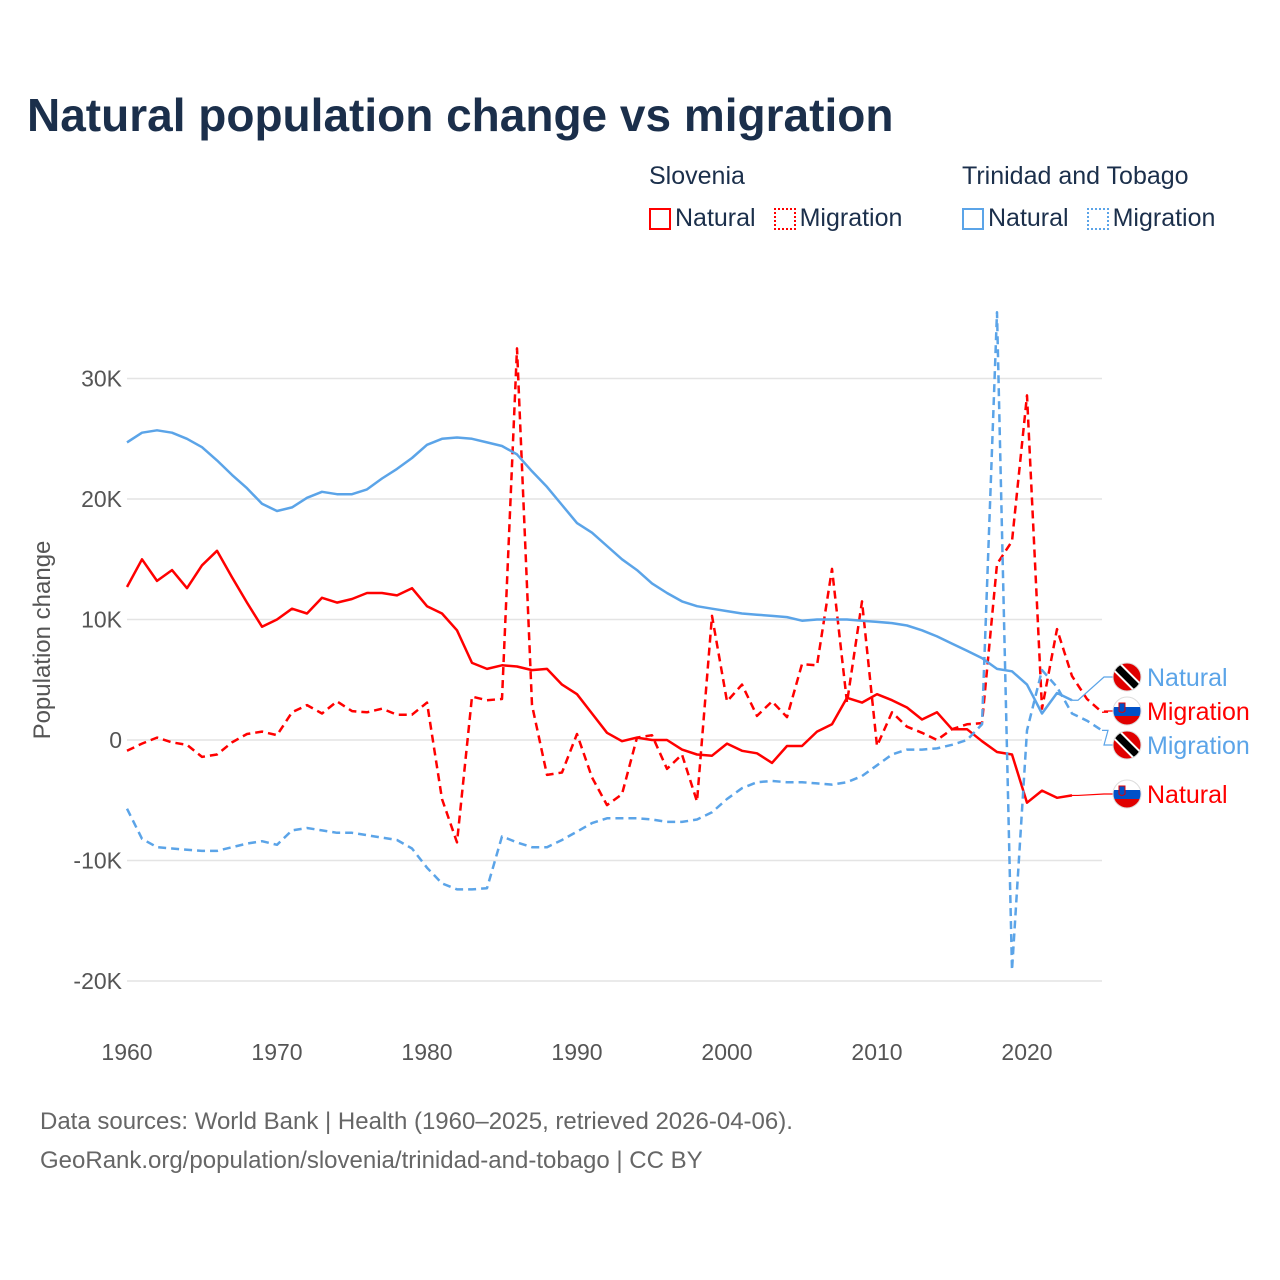  Describe the element at coordinates (126, 1052) in the screenshot. I see `x-tick-label: 1960` at that location.